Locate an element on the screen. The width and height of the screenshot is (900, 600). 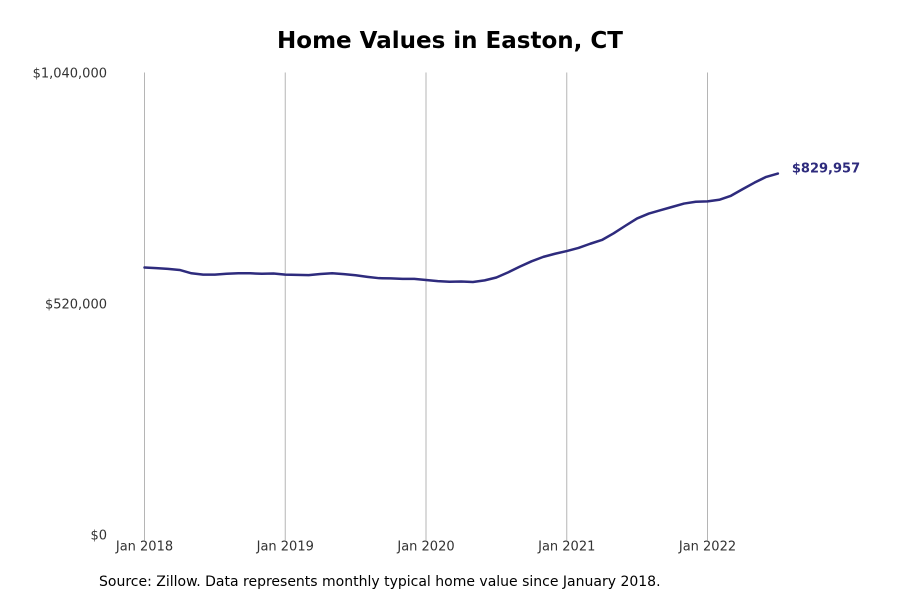
x-tick-label: Jan 2022 is located at coordinates (707, 547).